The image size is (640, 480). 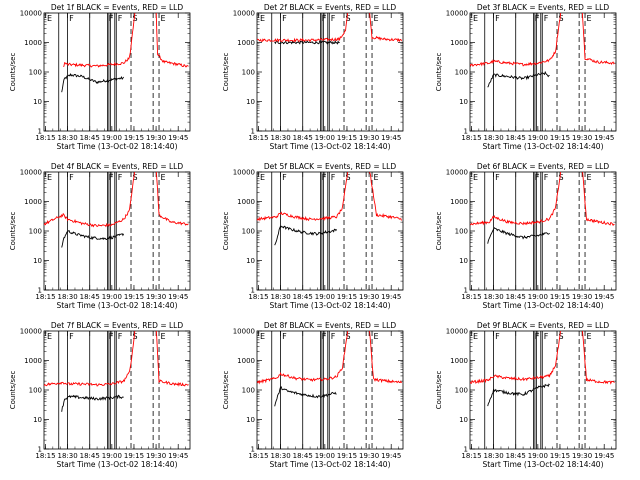 I want to click on panel-title: Det 5f BLACK = Events, RED = LLD, so click(x=330, y=166).